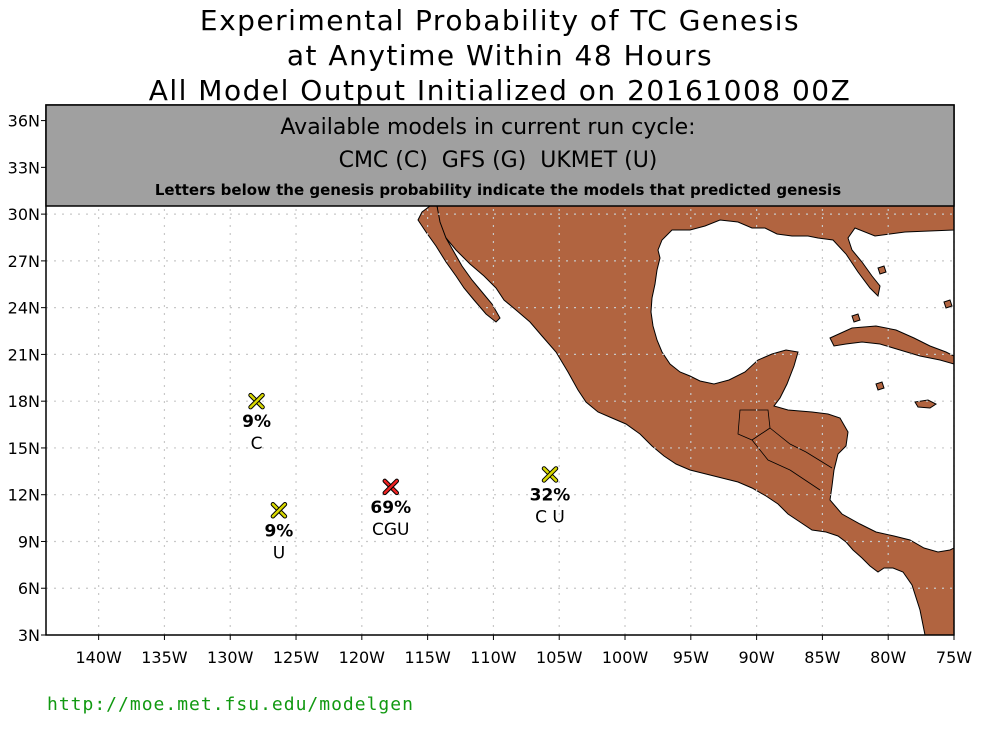 Image resolution: width=1000 pixels, height=750 pixels. Describe the element at coordinates (493, 657) in the screenshot. I see `lon-tick-label: 110W` at that location.